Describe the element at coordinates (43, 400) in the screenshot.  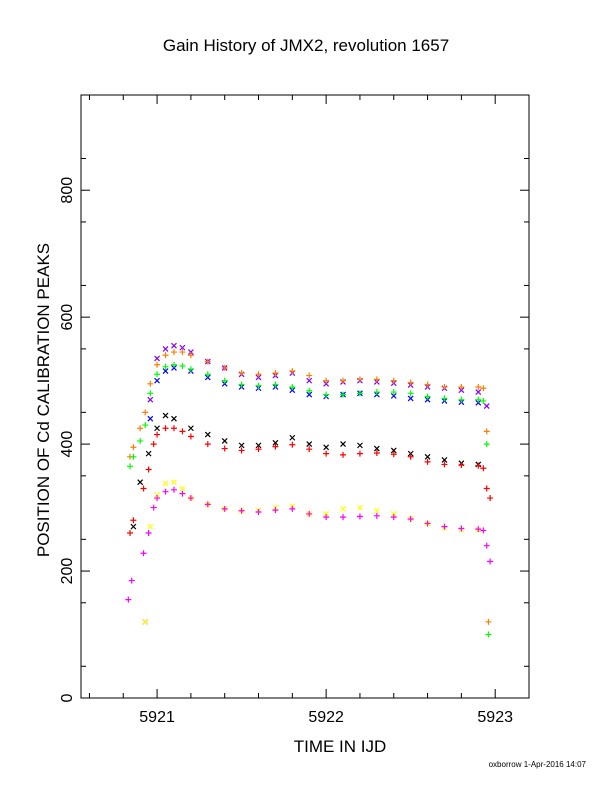
I see `y-axis-label: POSITION OF Cd CALIBRATION PEAKS` at that location.